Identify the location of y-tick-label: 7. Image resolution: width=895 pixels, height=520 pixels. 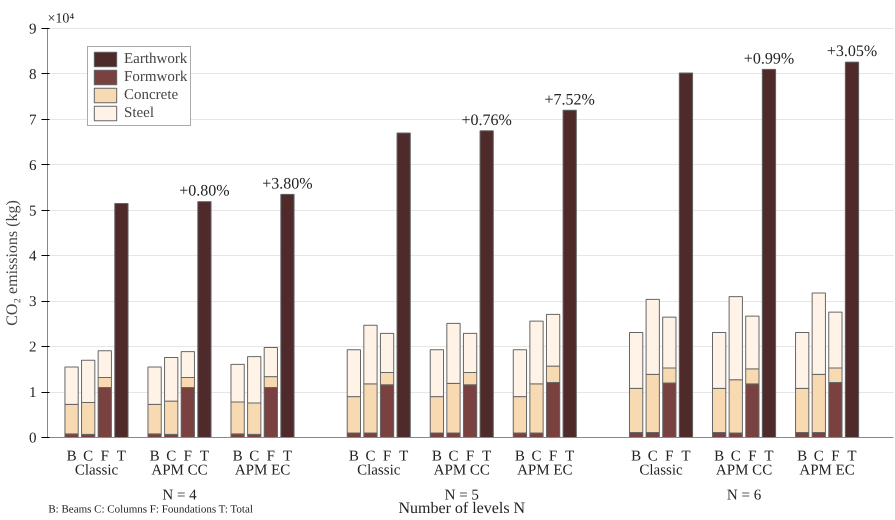
(33, 120).